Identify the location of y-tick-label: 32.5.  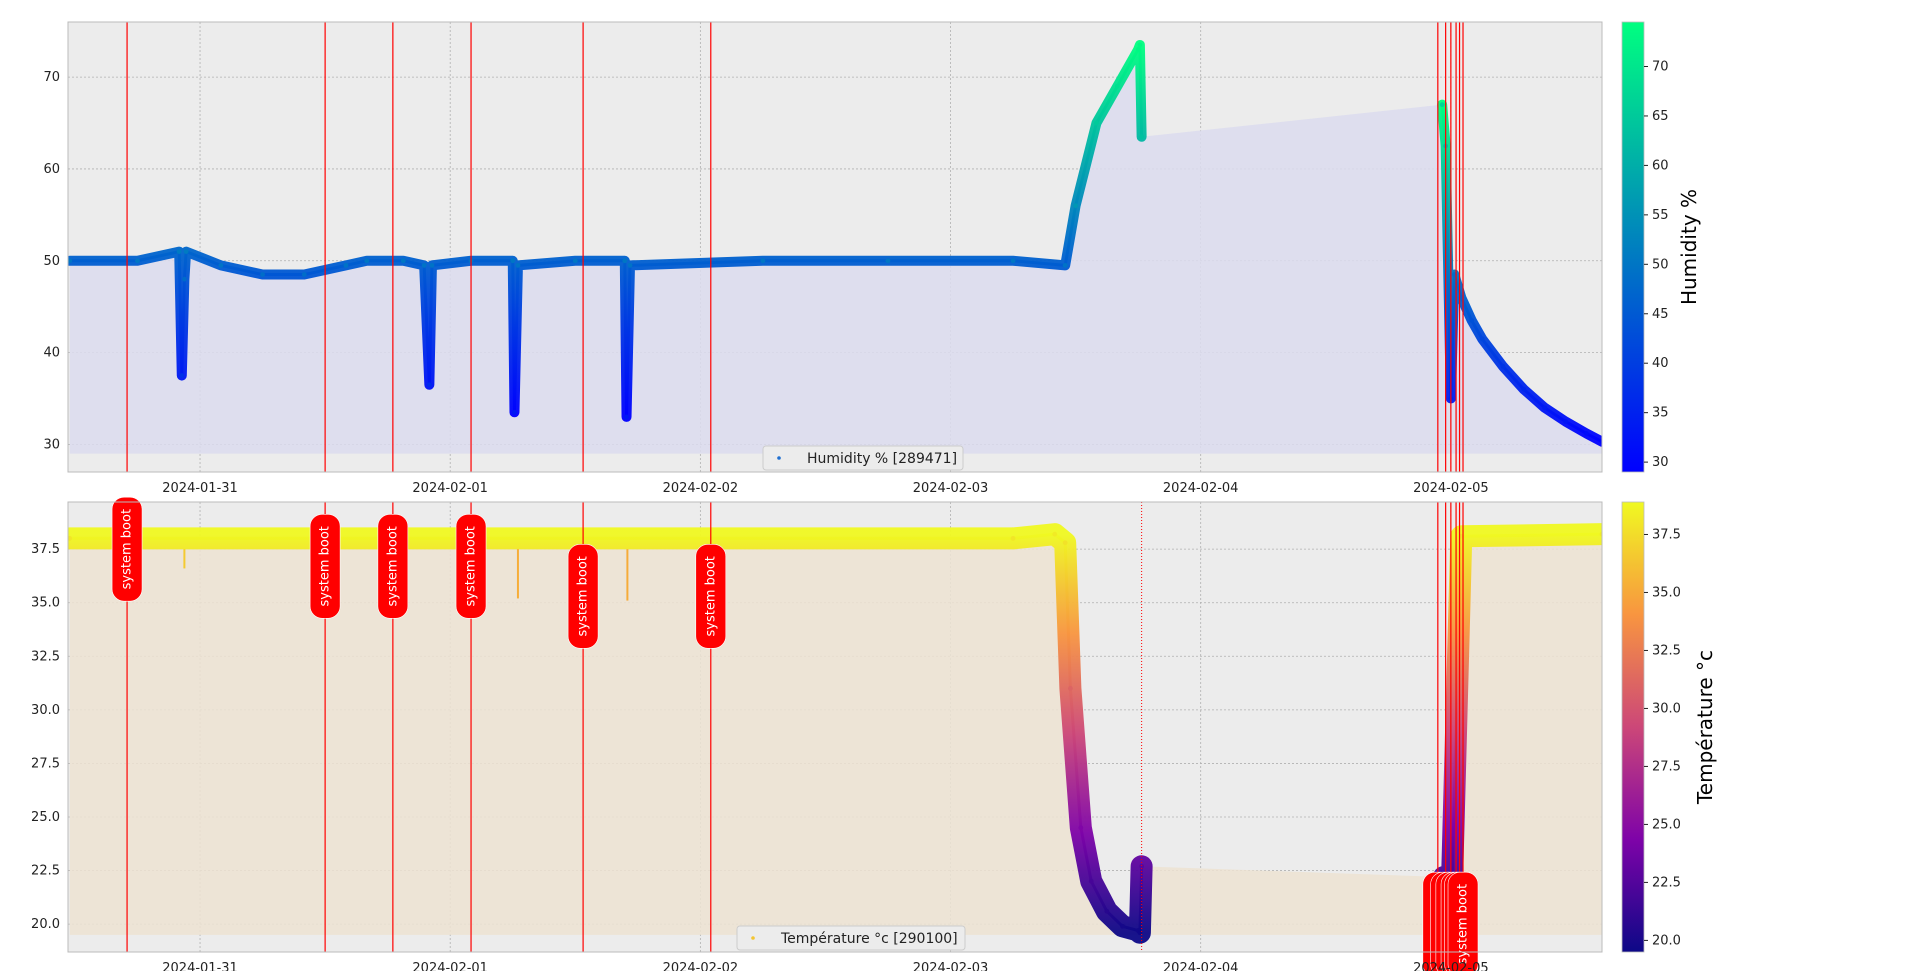
(45, 656).